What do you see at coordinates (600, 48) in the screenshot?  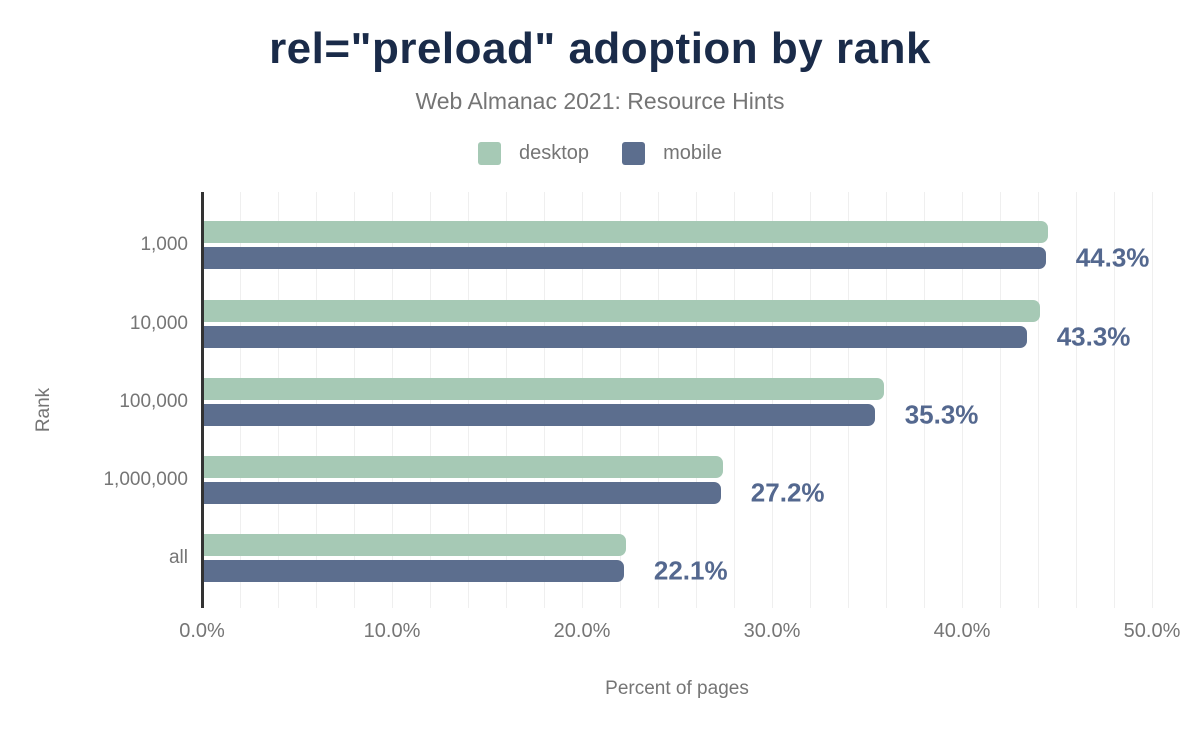 I see `chart-title: rel="preload" adoption by rank` at bounding box center [600, 48].